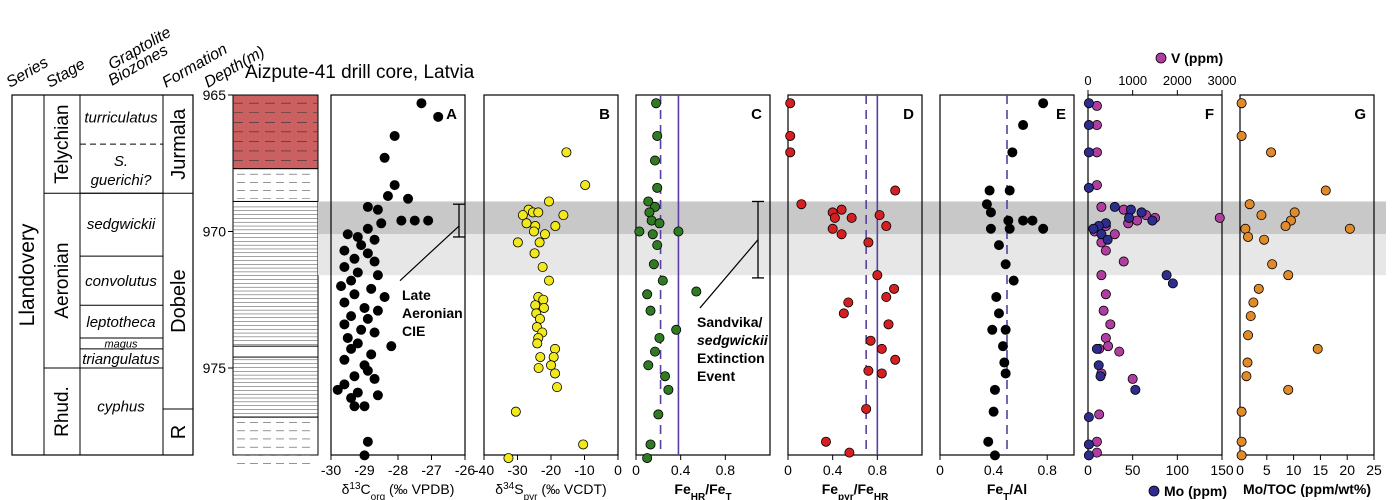  Describe the element at coordinates (1007, 490) in the screenshot. I see `x-axis-label-E: FeT/Al` at that location.